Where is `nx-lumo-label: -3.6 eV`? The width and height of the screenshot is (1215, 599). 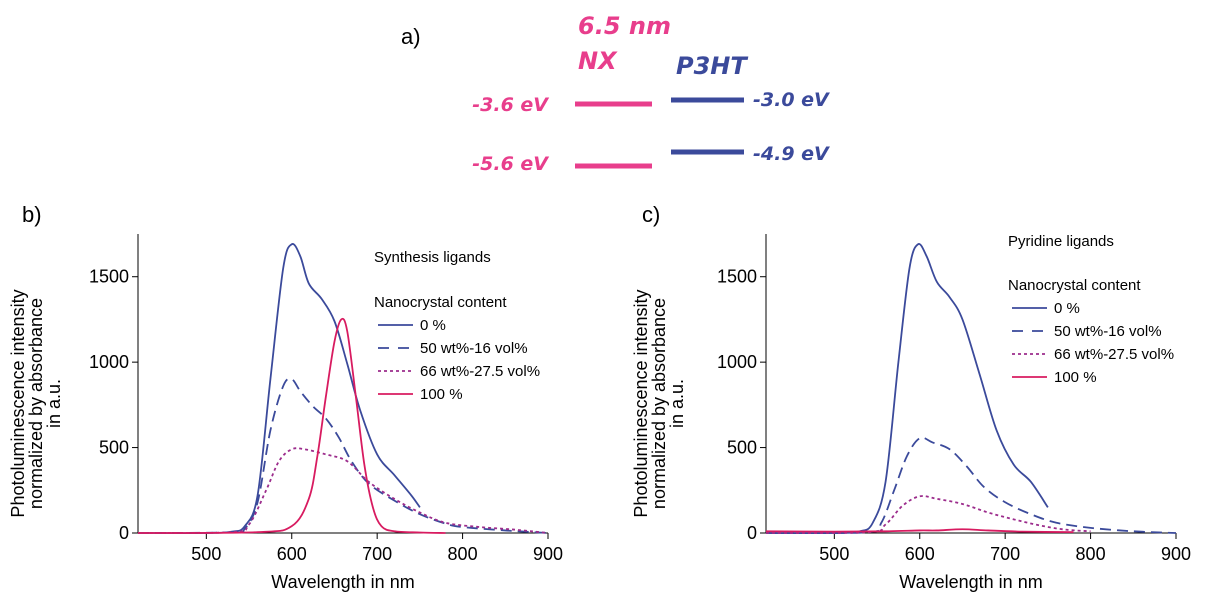 nx-lumo-label: -3.6 eV is located at coordinates (510, 105).